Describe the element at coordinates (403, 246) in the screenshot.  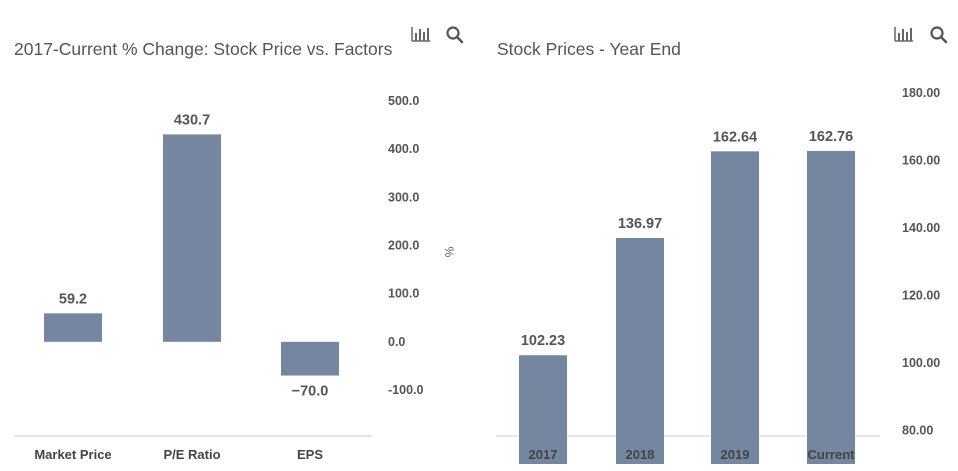
I see `y-tick-label: 200.0` at that location.